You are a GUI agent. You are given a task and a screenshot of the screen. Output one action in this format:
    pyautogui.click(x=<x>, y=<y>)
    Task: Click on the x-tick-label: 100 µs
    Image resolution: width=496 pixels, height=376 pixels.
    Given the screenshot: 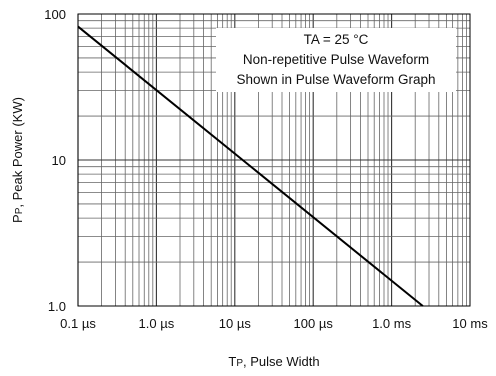 What is the action you would take?
    pyautogui.click(x=314, y=323)
    